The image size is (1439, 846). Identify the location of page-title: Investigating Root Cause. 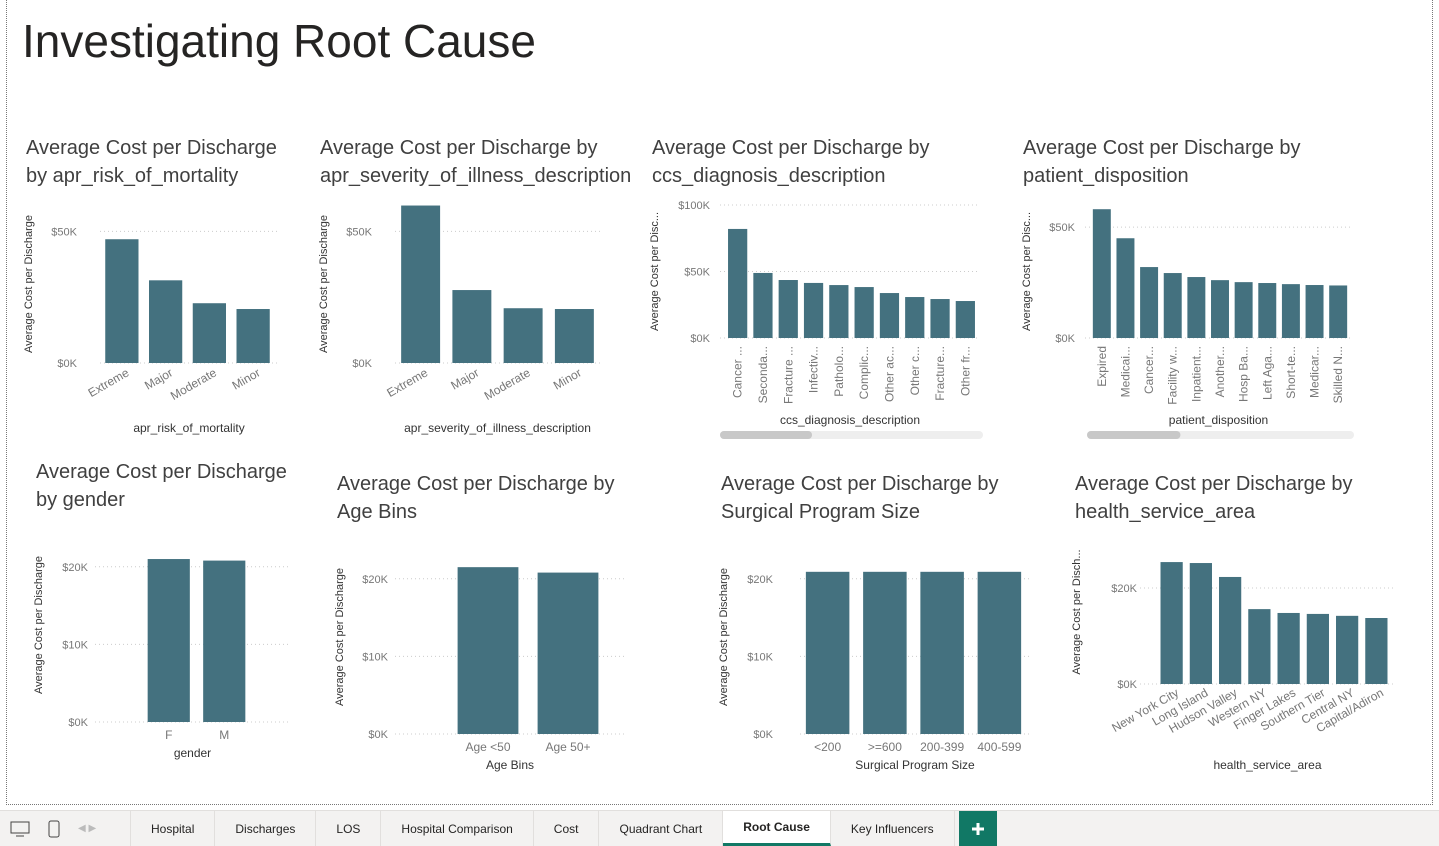
(279, 41).